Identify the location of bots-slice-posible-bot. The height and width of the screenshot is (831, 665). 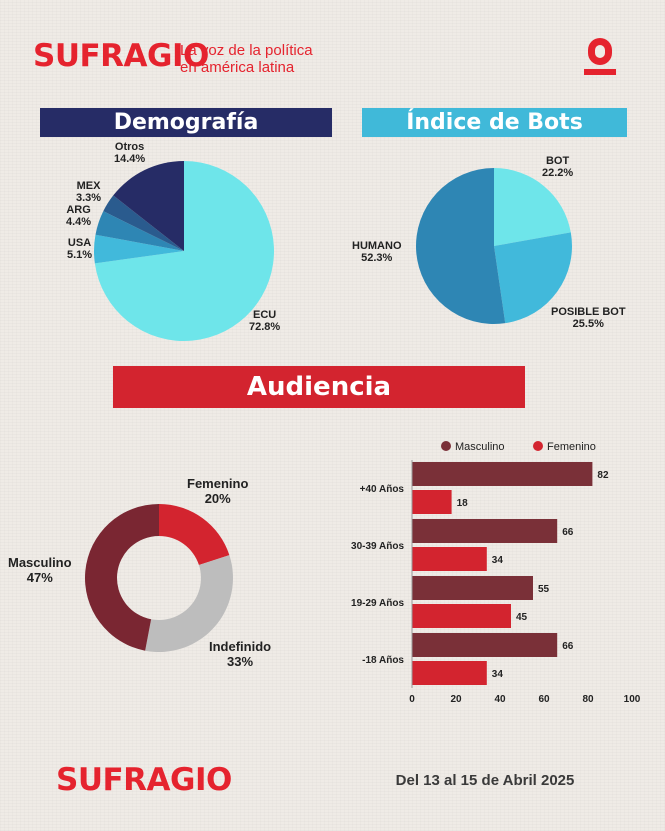
(533, 278).